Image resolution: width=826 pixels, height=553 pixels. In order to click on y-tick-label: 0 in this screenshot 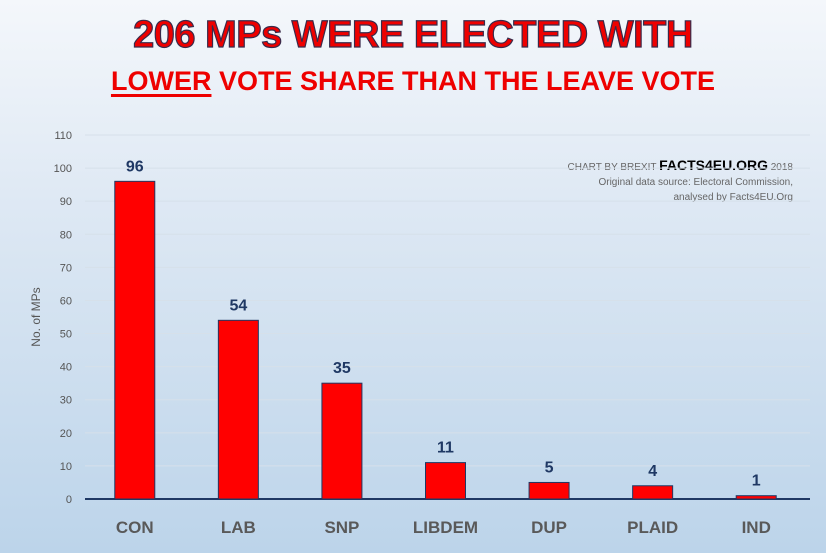, I will do `click(69, 500)`.